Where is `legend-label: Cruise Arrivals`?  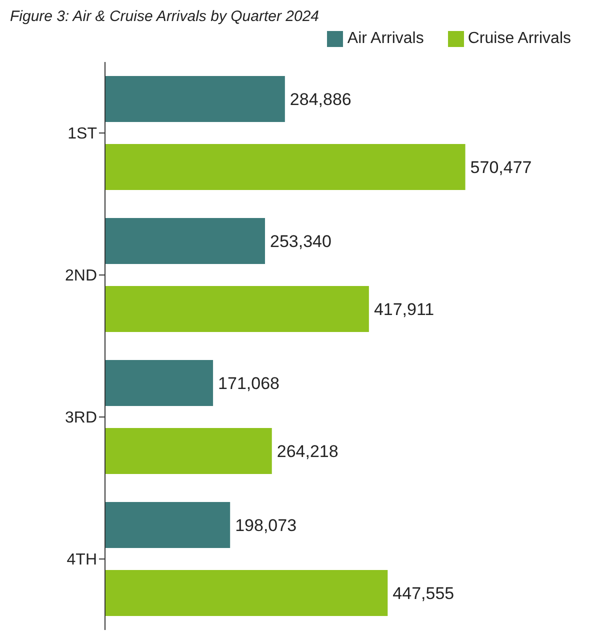 legend-label: Cruise Arrivals is located at coordinates (519, 38).